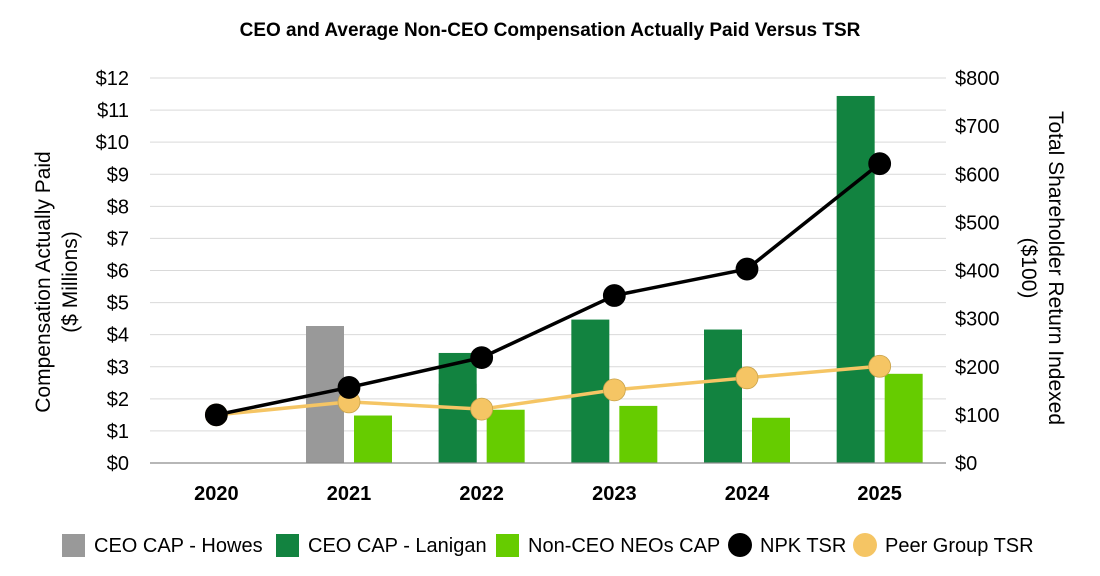 Image resolution: width=1100 pixels, height=576 pixels. I want to click on y2-axis-title-line1: Total Shareholder Return Indexed, so click(1055, 268).